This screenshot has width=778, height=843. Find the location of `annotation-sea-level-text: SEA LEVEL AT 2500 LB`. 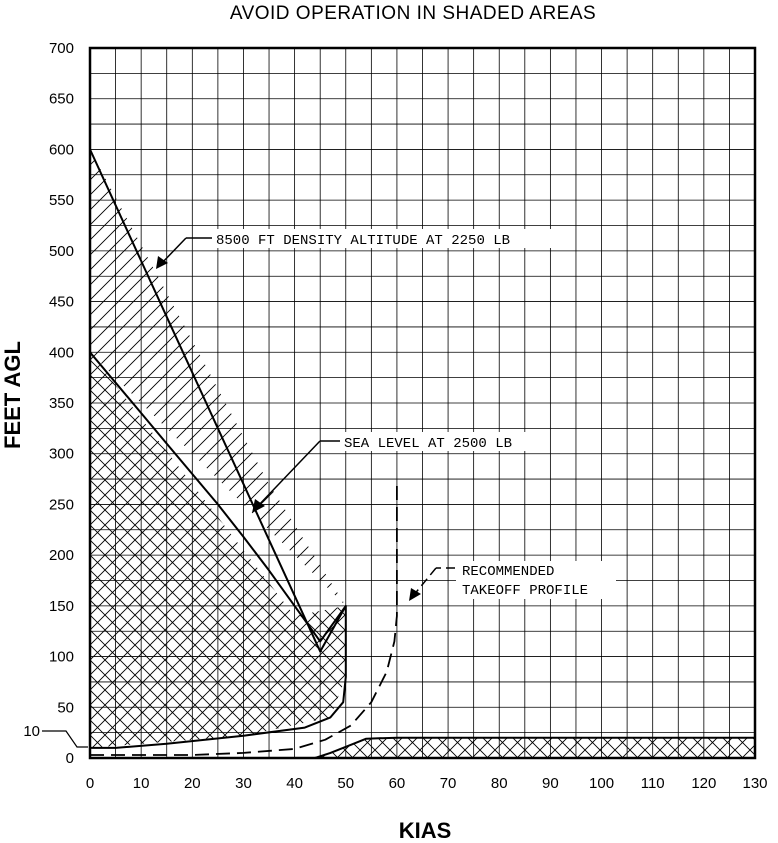

annotation-sea-level-text: SEA LEVEL AT 2500 LB is located at coordinates (428, 444).